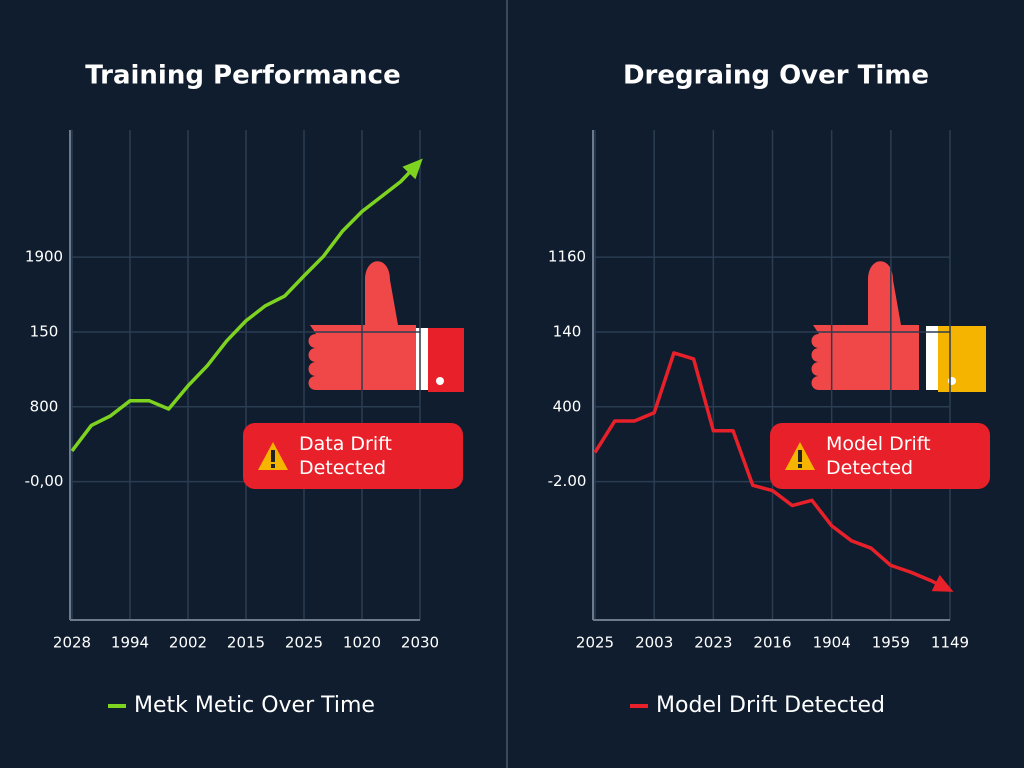  What do you see at coordinates (242, 76) in the screenshot?
I see `chart-title: Training Performance` at bounding box center [242, 76].